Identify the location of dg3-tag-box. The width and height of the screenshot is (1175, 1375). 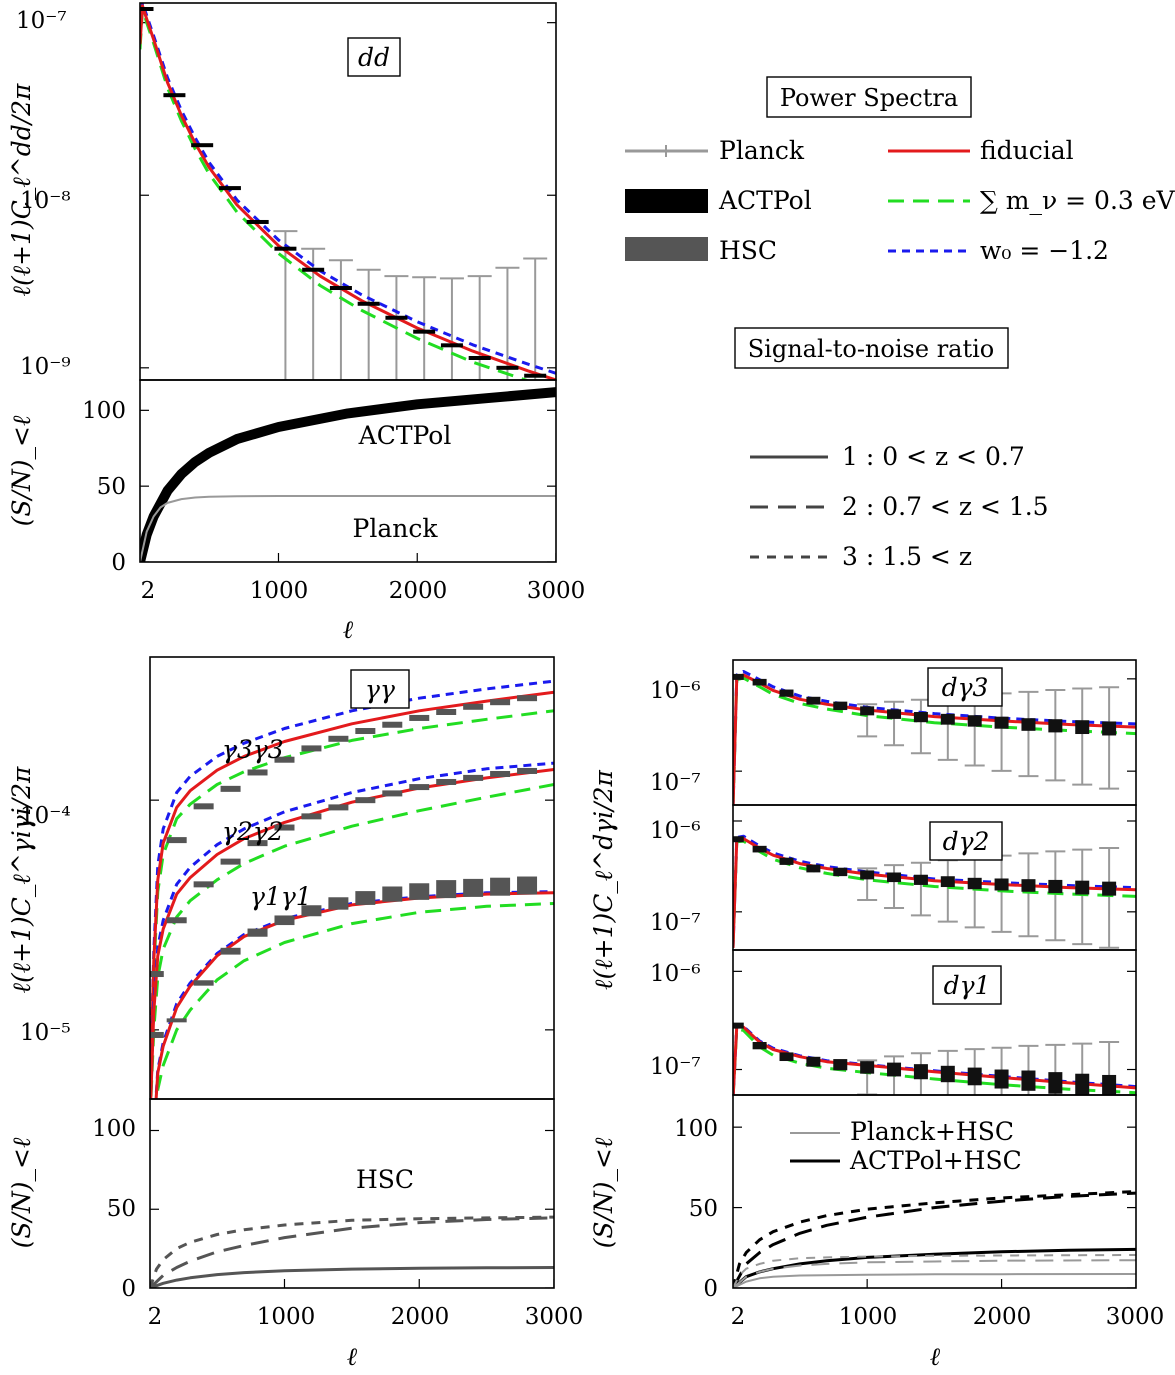
(965, 687).